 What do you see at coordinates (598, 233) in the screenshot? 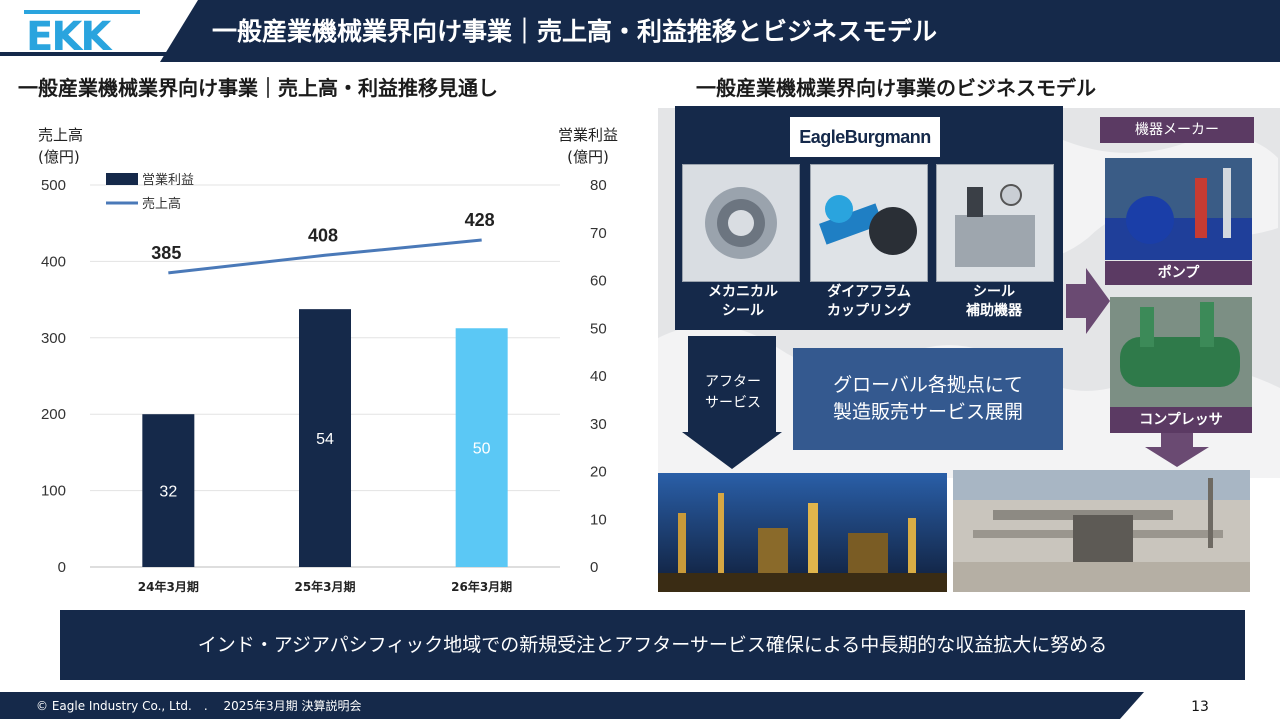
I see `right-tick-label: 70` at bounding box center [598, 233].